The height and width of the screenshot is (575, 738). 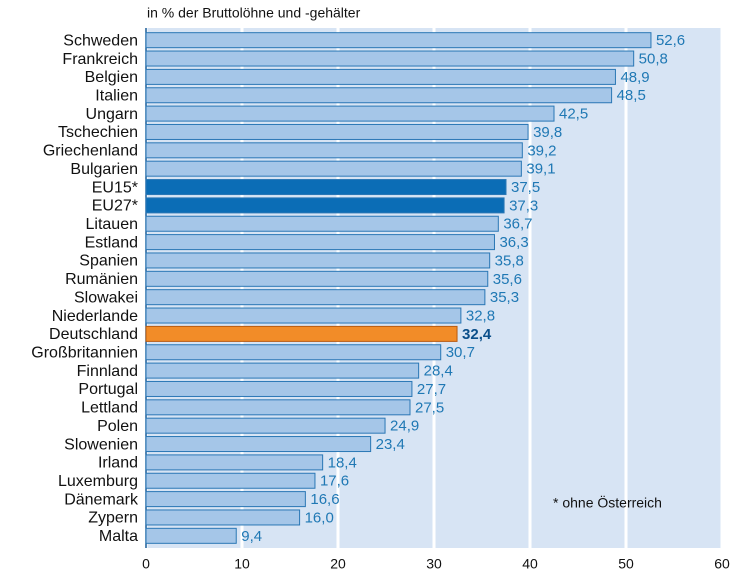 I want to click on y-tick-label: Slowakei, so click(x=106, y=297).